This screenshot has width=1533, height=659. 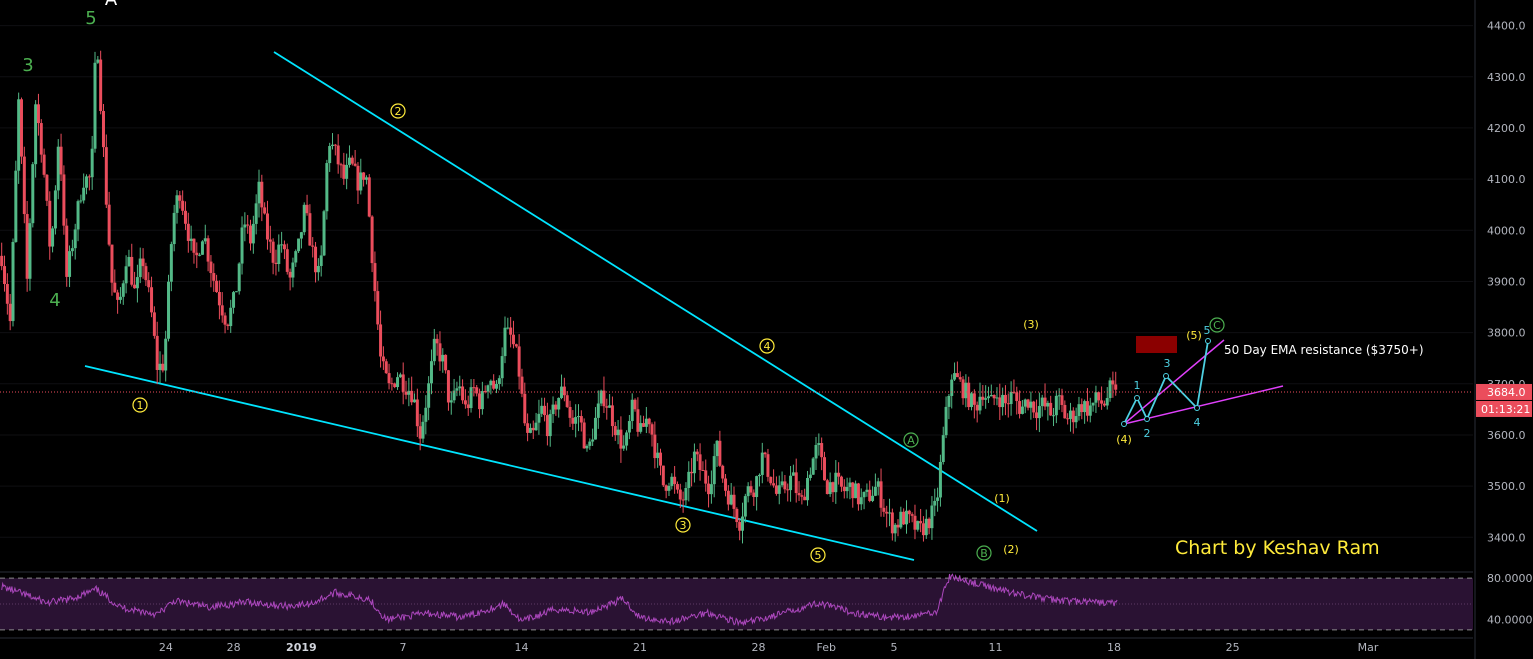 What do you see at coordinates (398, 111) in the screenshot?
I see `circled-wave-label: 2` at bounding box center [398, 111].